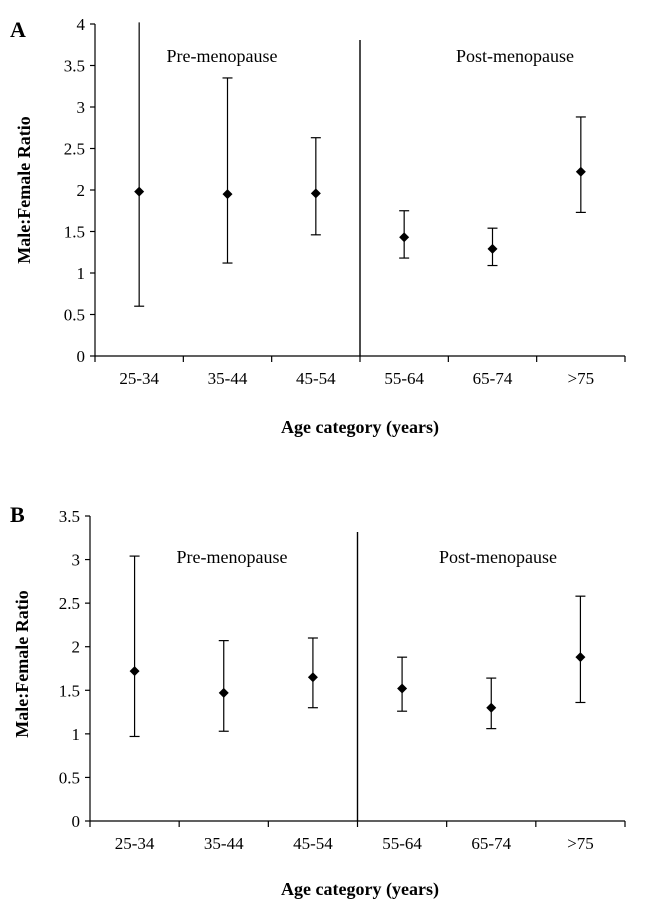 This screenshot has width=663, height=904. I want to click on panel-b-x-tick-label: 45-54, so click(313, 843).